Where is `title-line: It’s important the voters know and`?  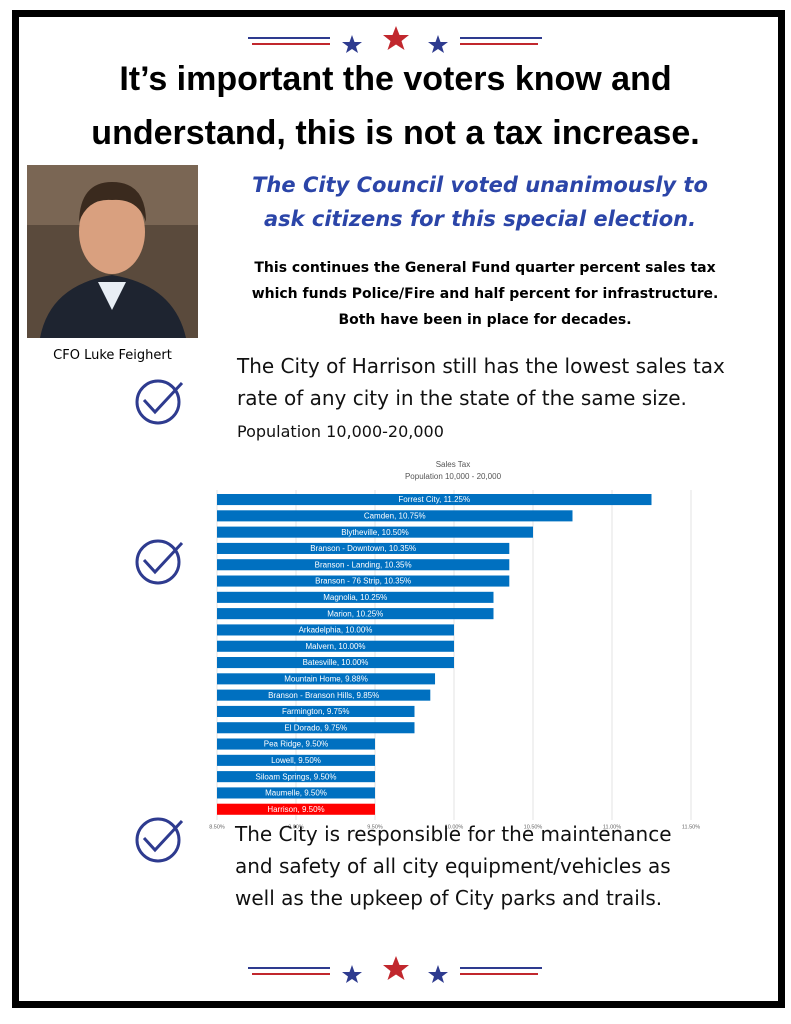 title-line: It’s important the voters know and is located at coordinates (395, 79).